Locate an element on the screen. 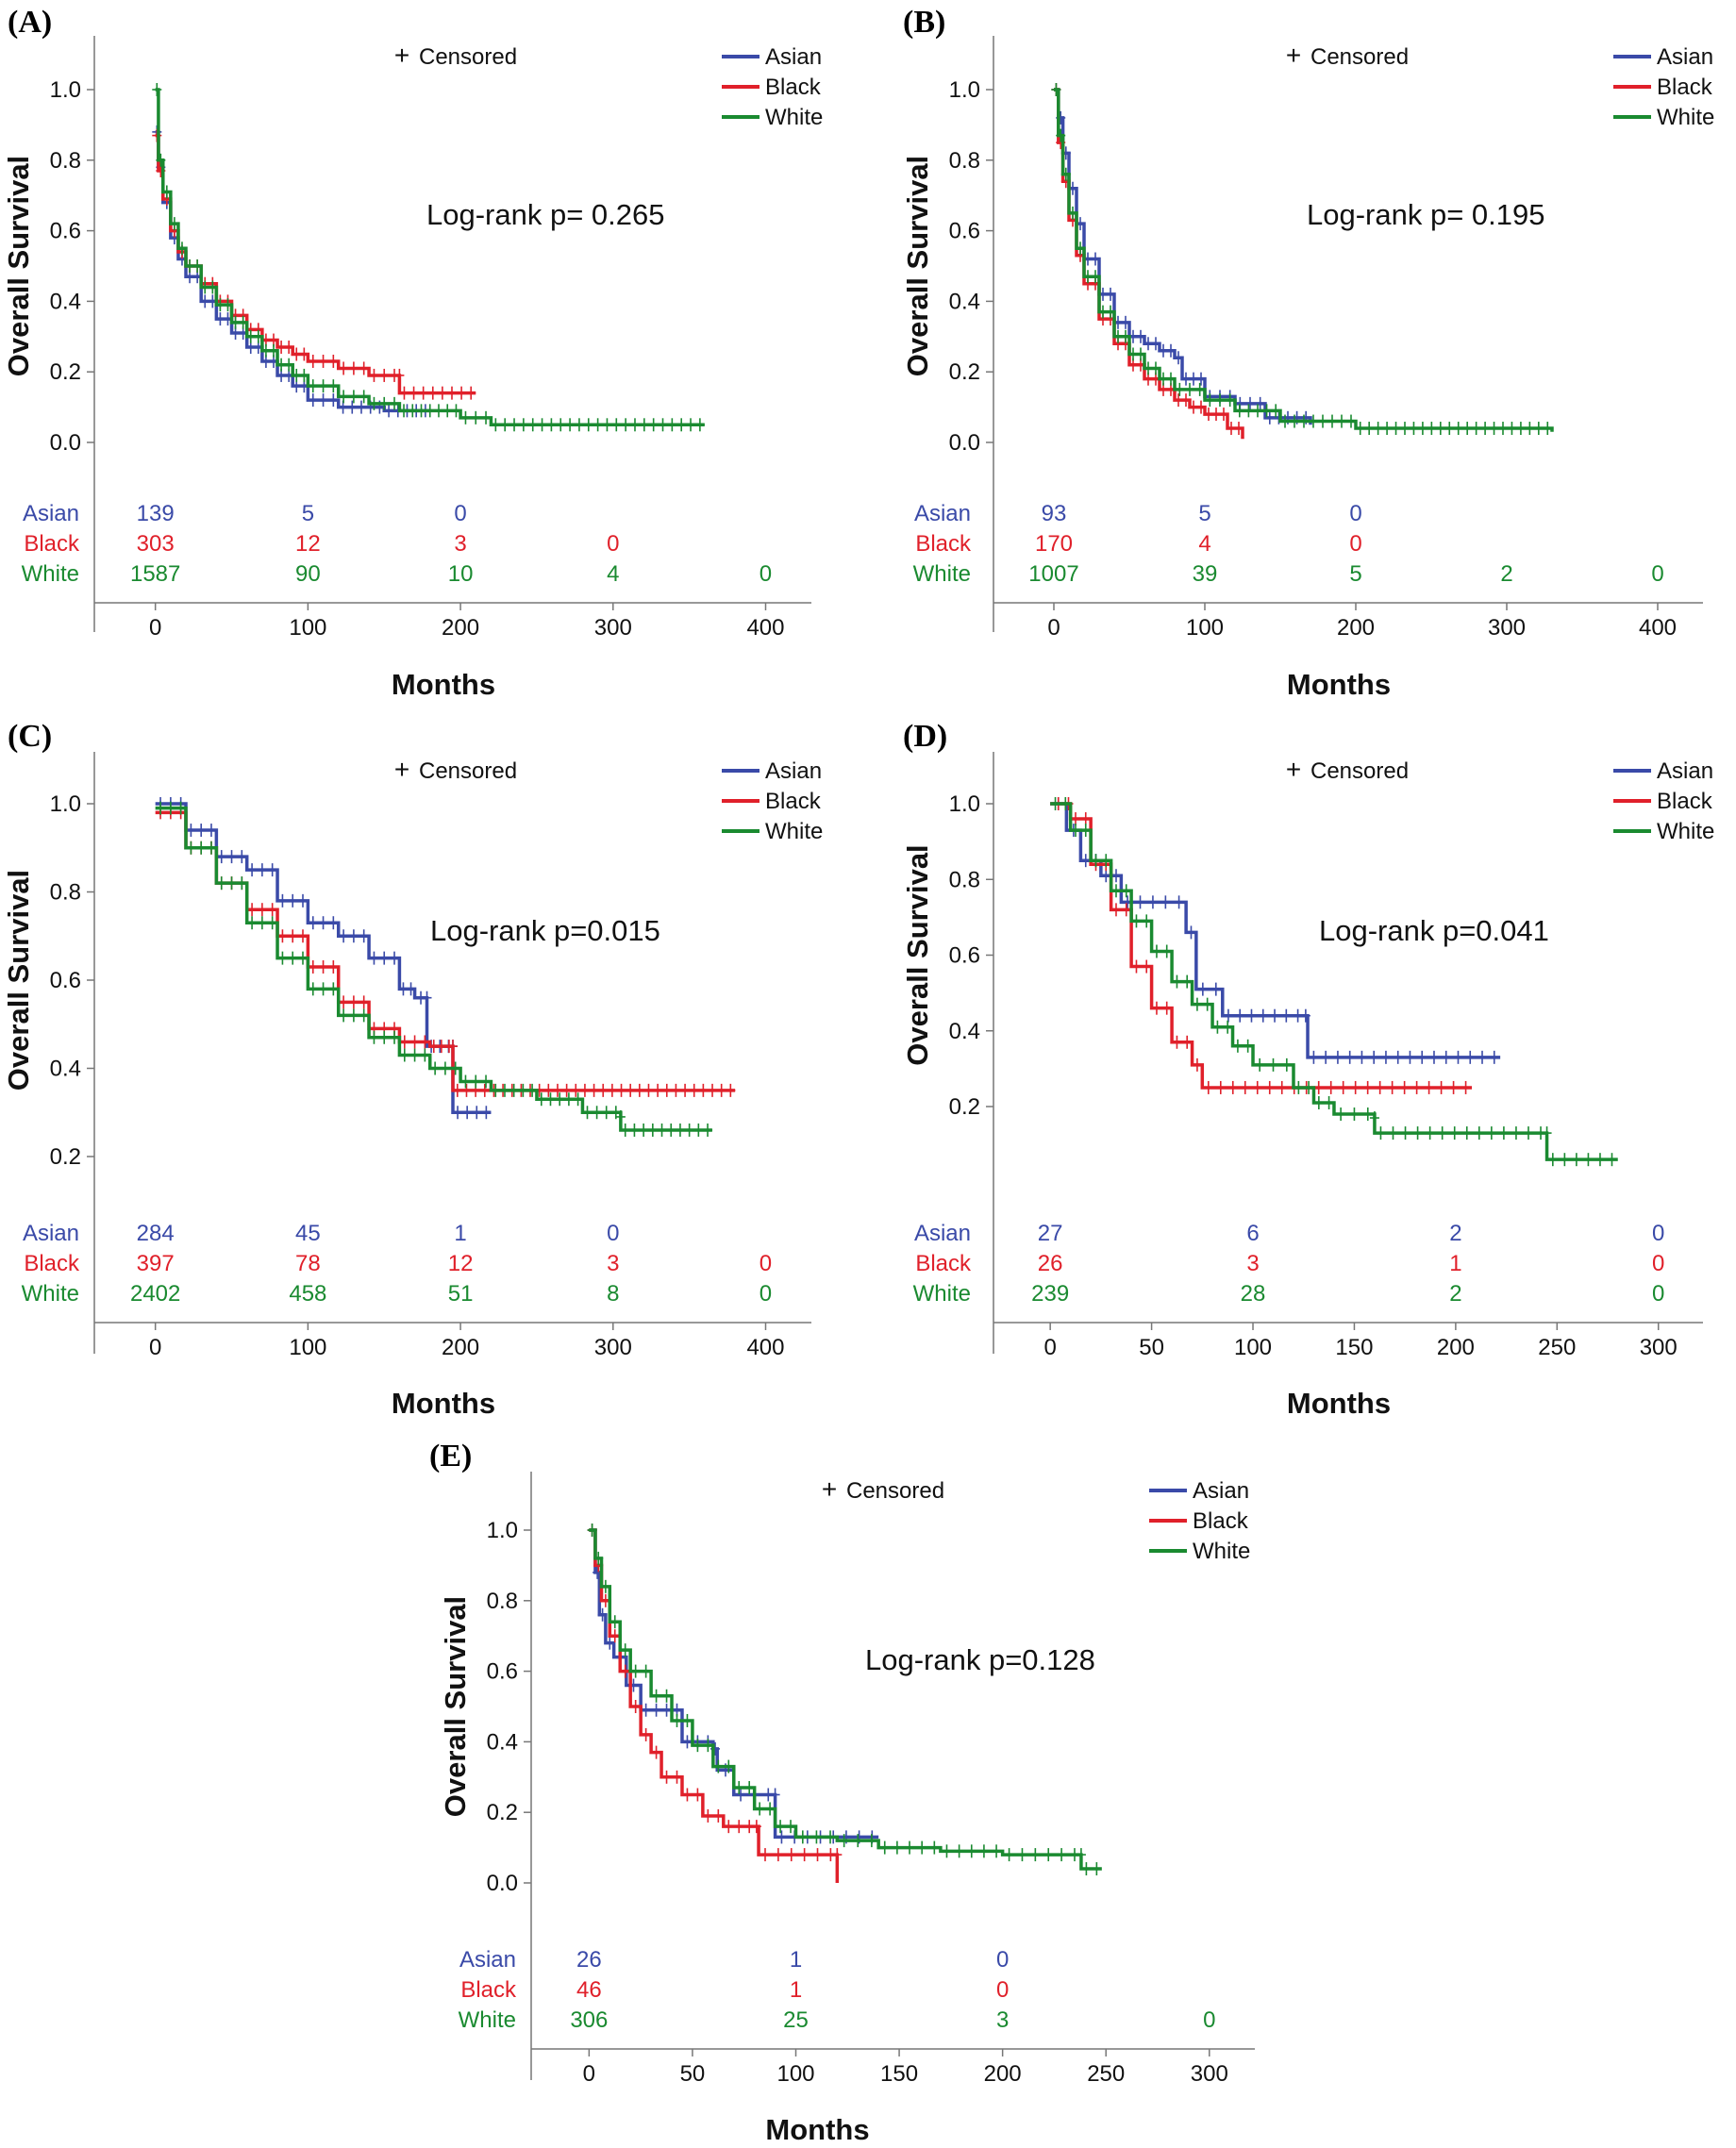 This screenshot has height=2148, width=1736. risk-value: 90 is located at coordinates (308, 574).